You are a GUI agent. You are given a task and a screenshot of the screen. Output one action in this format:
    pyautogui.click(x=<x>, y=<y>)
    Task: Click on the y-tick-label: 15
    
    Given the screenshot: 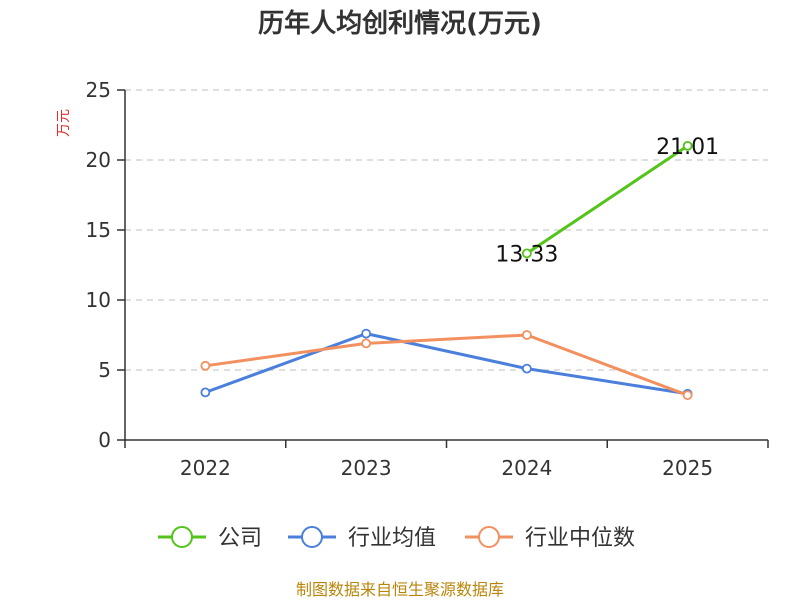 What is the action you would take?
    pyautogui.click(x=98, y=230)
    